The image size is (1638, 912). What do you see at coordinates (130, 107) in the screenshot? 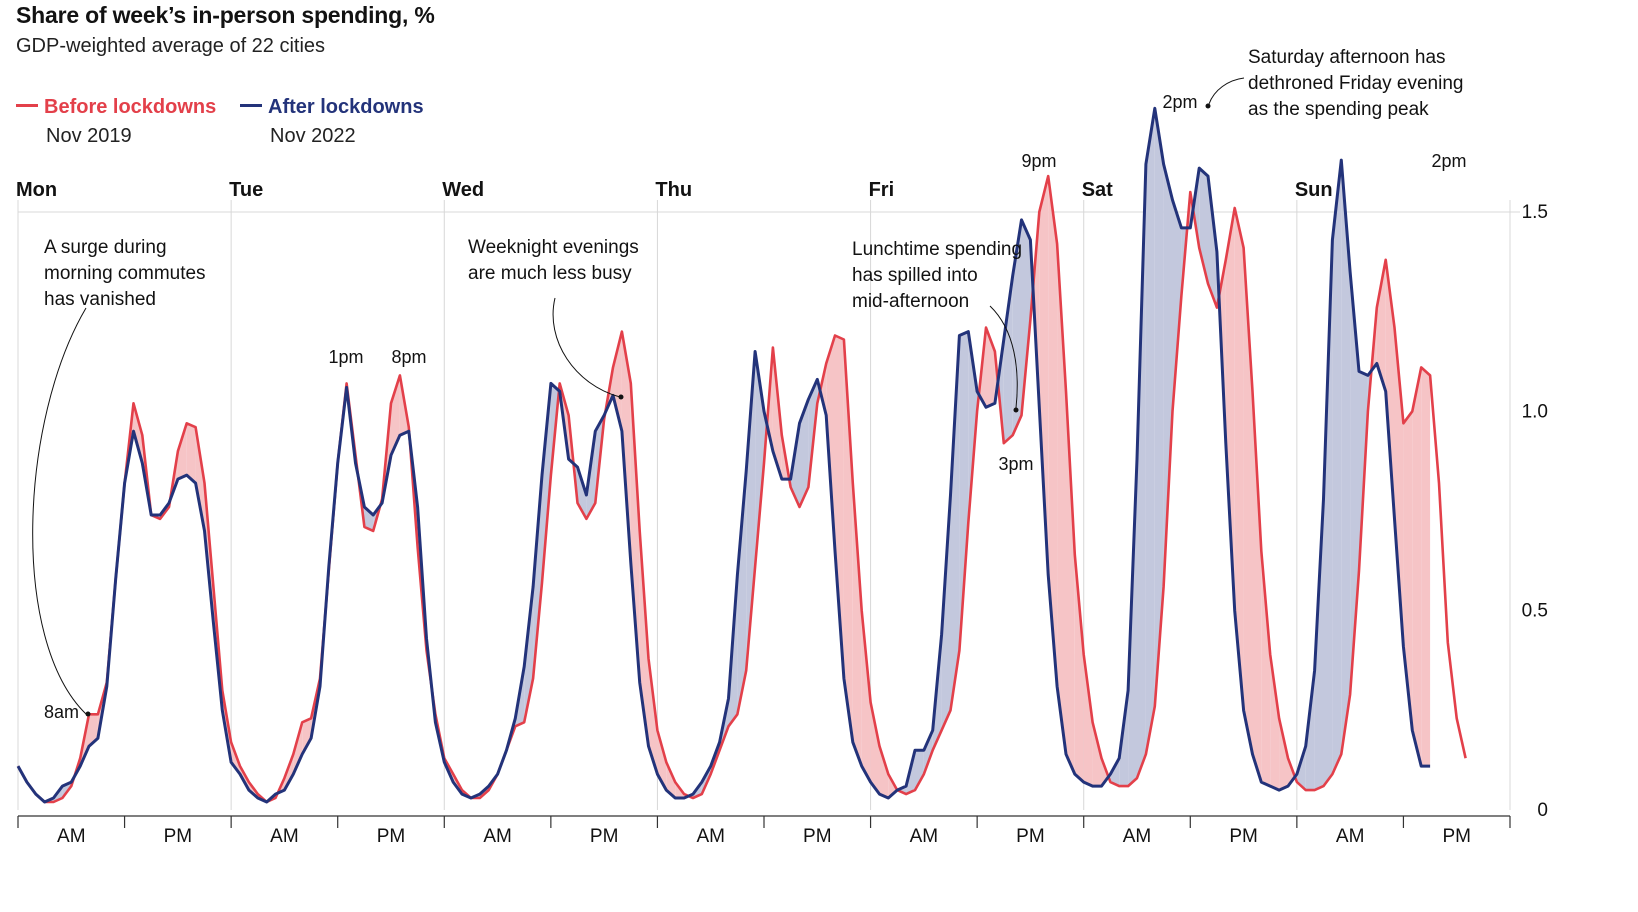
I see `legend-label-before: Before lockdowns` at bounding box center [130, 107].